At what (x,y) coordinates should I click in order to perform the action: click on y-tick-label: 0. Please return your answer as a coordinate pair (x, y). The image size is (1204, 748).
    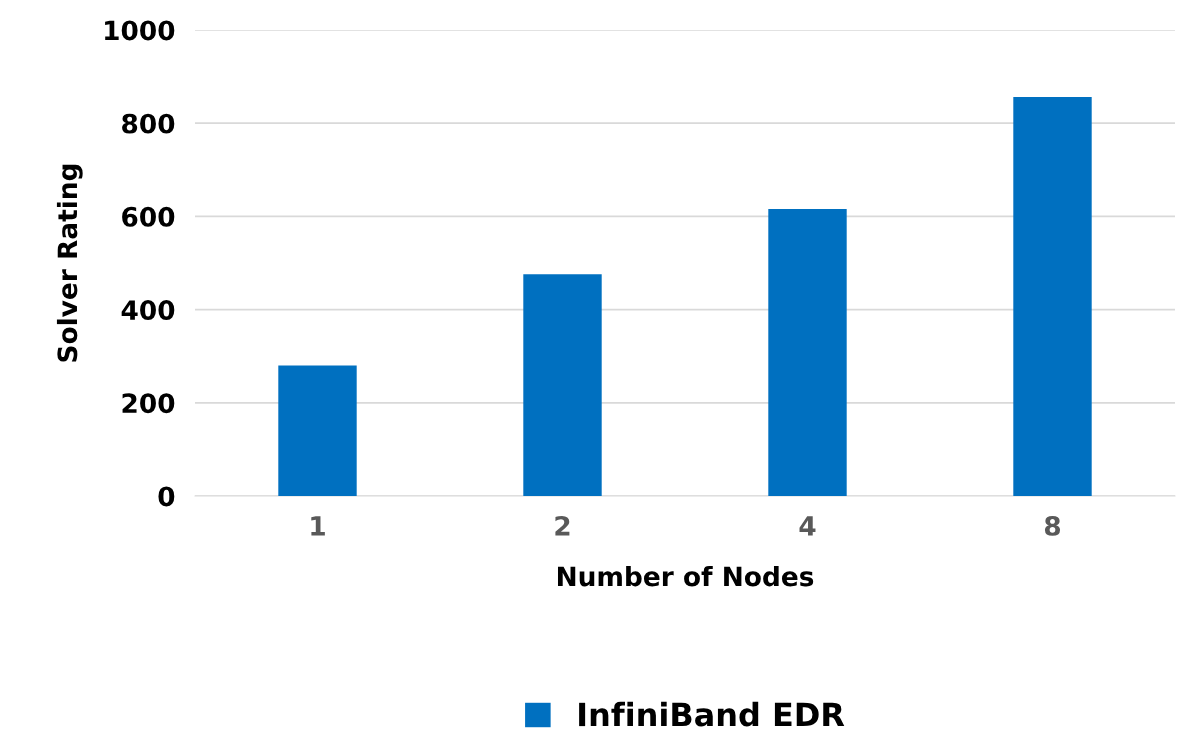
    Looking at the image, I should click on (166, 496).